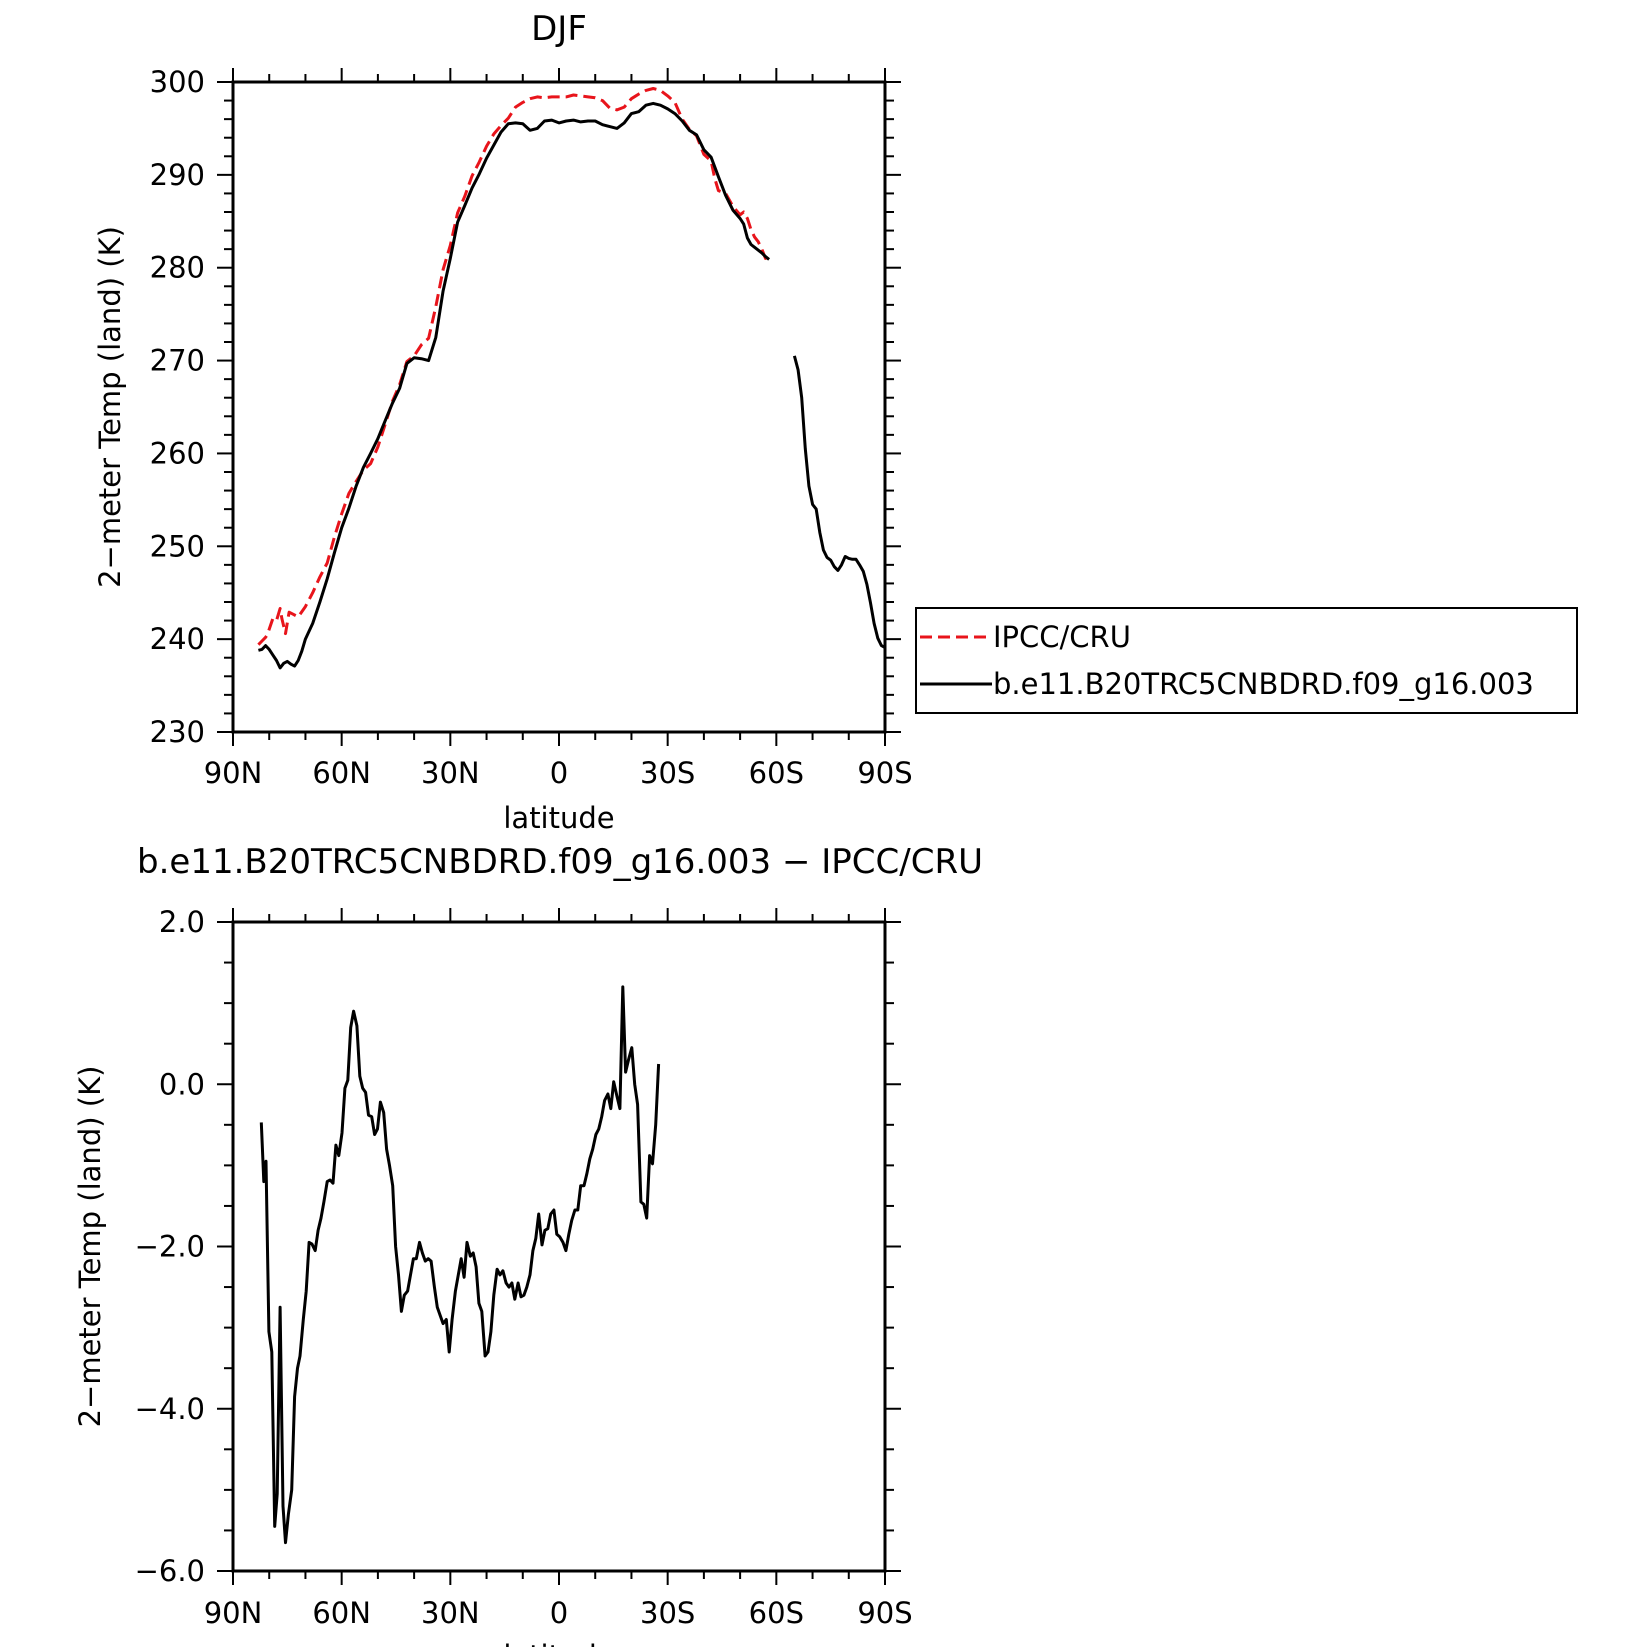  What do you see at coordinates (170, 1409) in the screenshot?
I see `y-tick-label: −4.0` at bounding box center [170, 1409].